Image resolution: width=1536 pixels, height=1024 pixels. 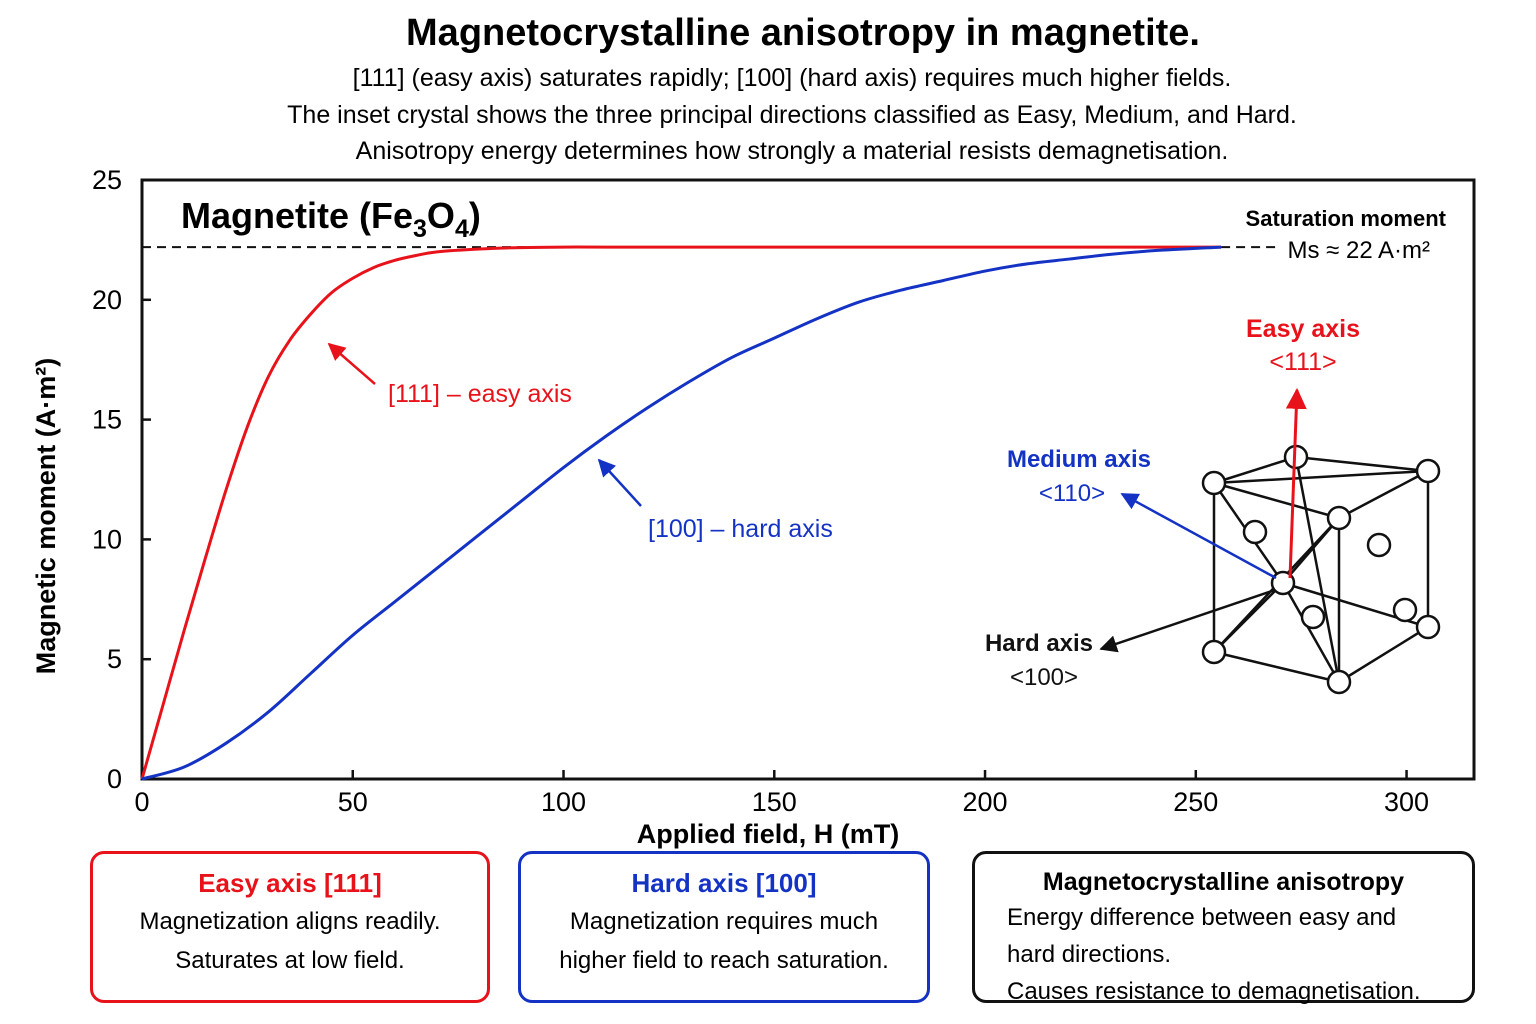 What do you see at coordinates (768, 834) in the screenshot?
I see `x-axis-title: Applied field, H (mT)` at bounding box center [768, 834].